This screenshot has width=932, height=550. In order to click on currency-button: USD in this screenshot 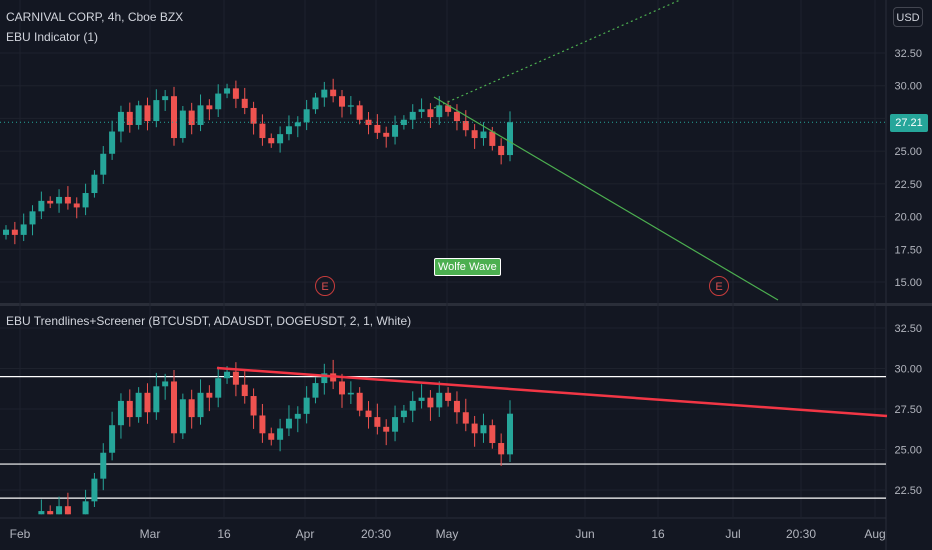, I will do `click(908, 17)`.